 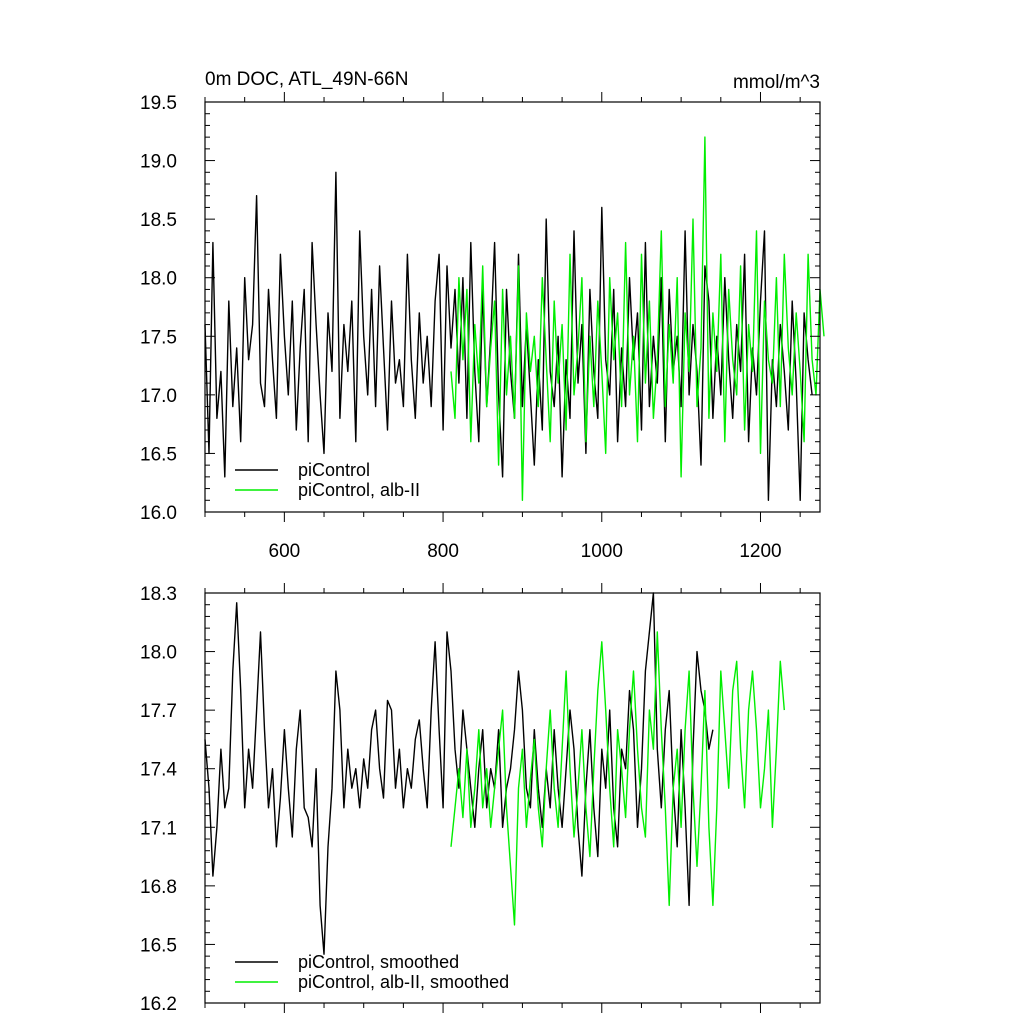 I want to click on bottom-ytick-label-4: 17.4, so click(x=158, y=770).